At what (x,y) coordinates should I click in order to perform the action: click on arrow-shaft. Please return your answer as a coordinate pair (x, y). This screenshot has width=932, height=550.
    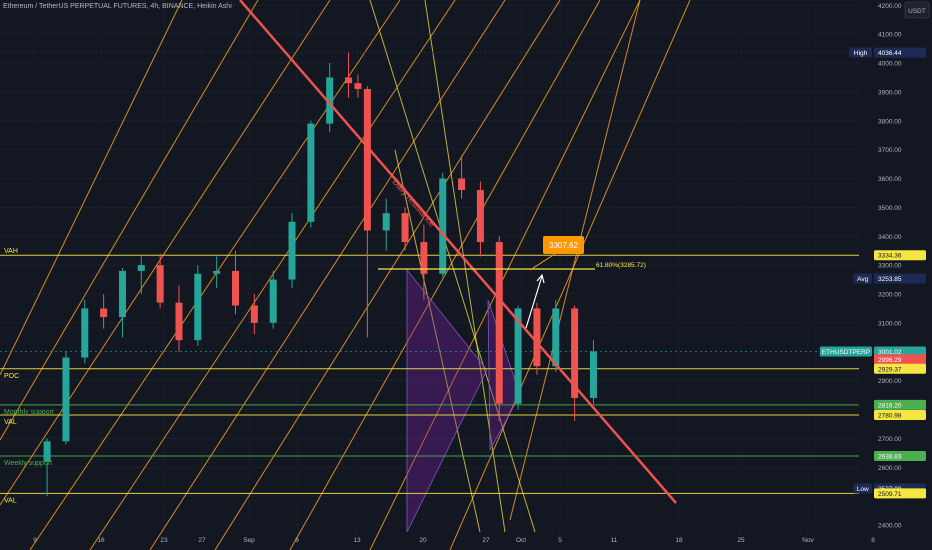
    Looking at the image, I should click on (534, 302).